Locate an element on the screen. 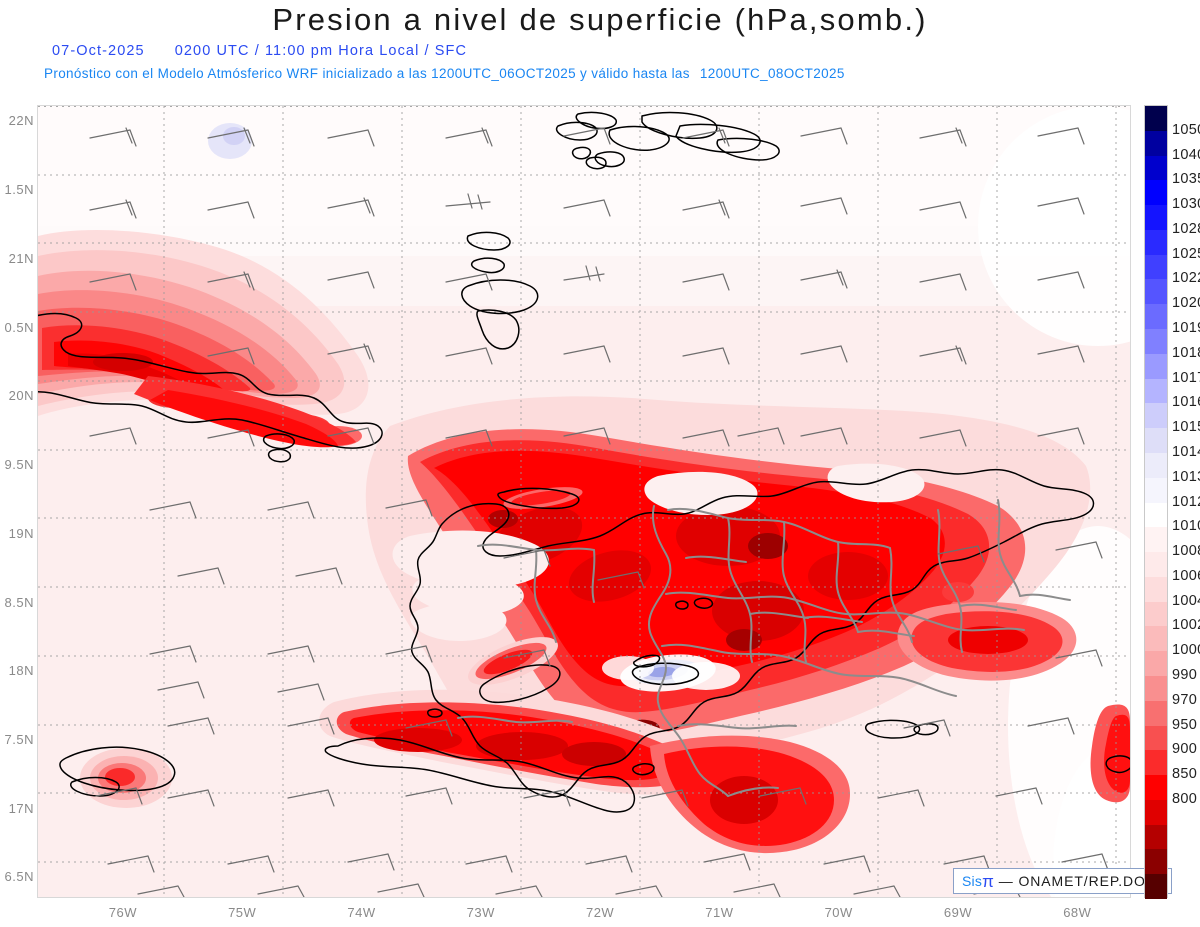  colorbar-tick-label: 1050 is located at coordinates (1186, 129).